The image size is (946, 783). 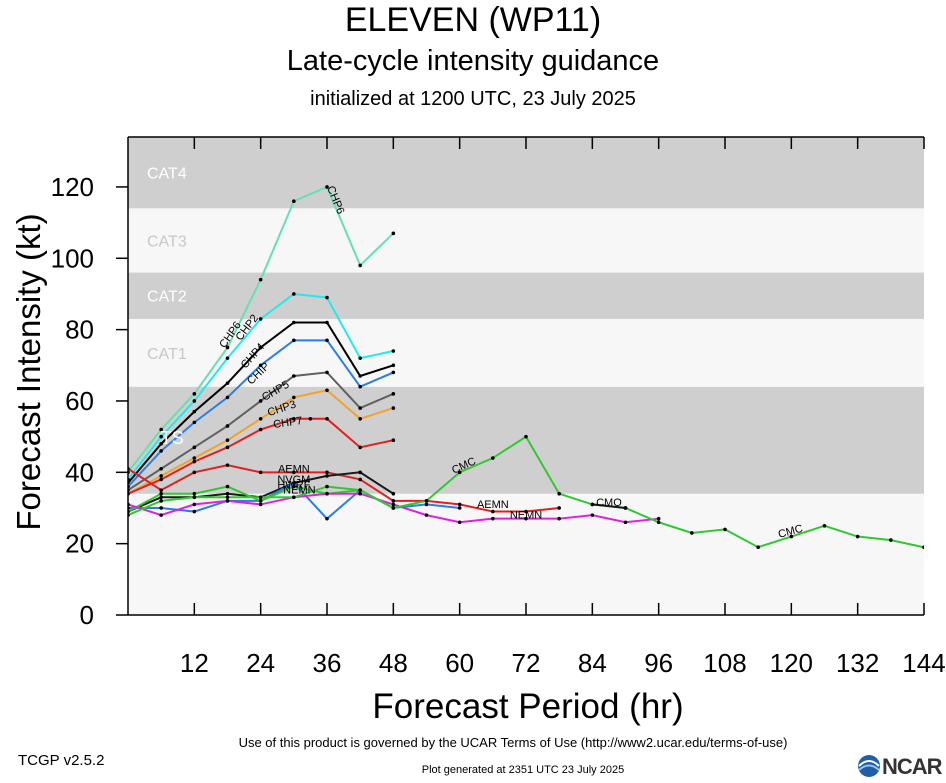 What do you see at coordinates (459, 663) in the screenshot?
I see `x-tick-label: 60` at bounding box center [459, 663].